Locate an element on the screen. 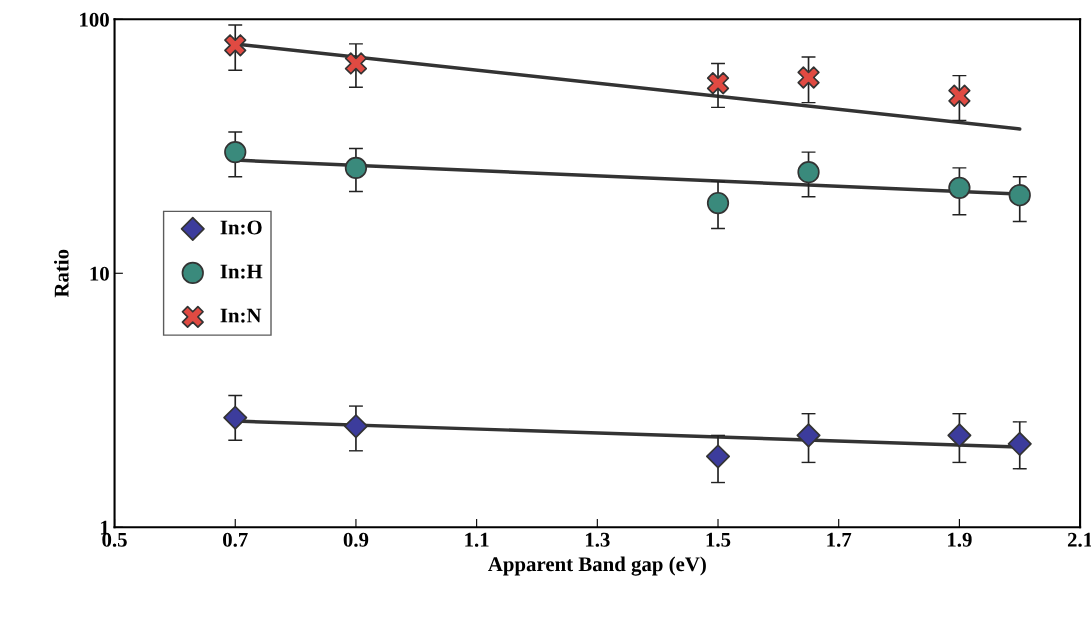  x-tick-label: 1.9 is located at coordinates (960, 539).